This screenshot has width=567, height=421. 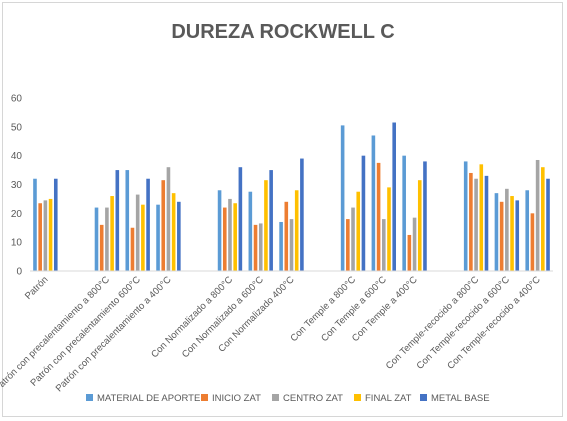 What do you see at coordinates (19, 272) in the screenshot?
I see `y-tick-label: 0` at bounding box center [19, 272].